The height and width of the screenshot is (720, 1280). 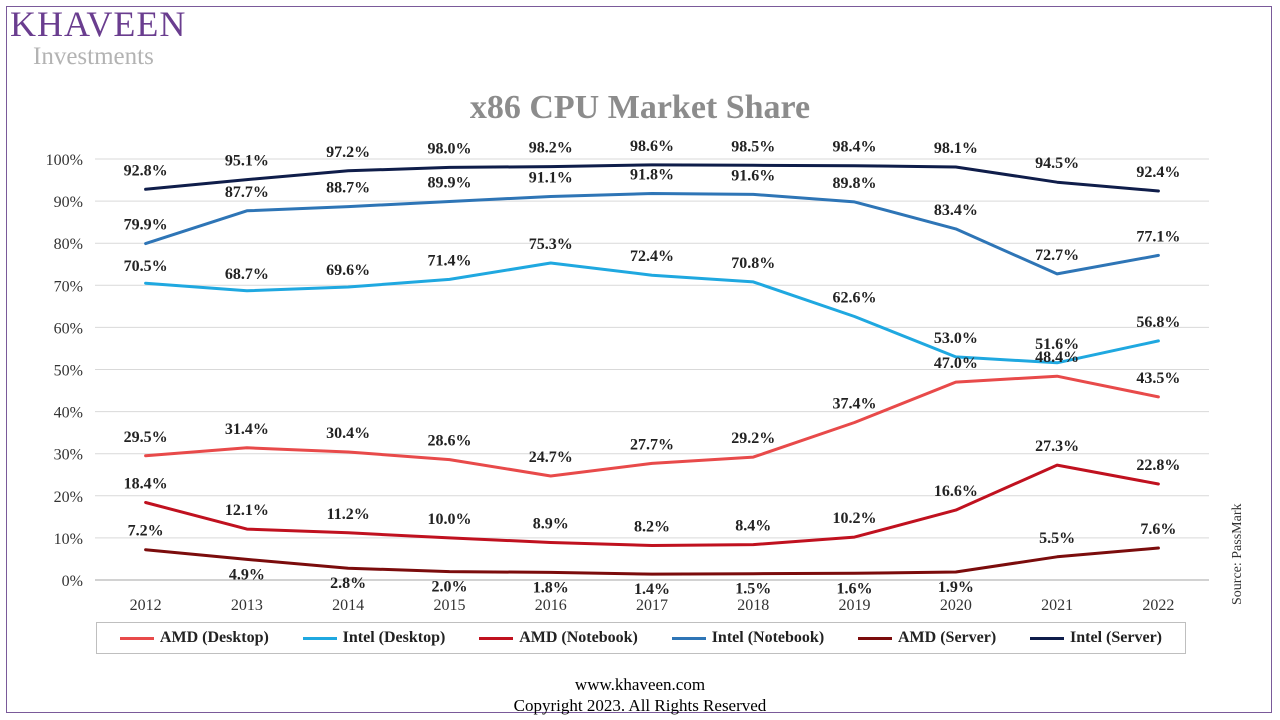 I want to click on legend-label: Intel (Server), so click(x=1116, y=637).